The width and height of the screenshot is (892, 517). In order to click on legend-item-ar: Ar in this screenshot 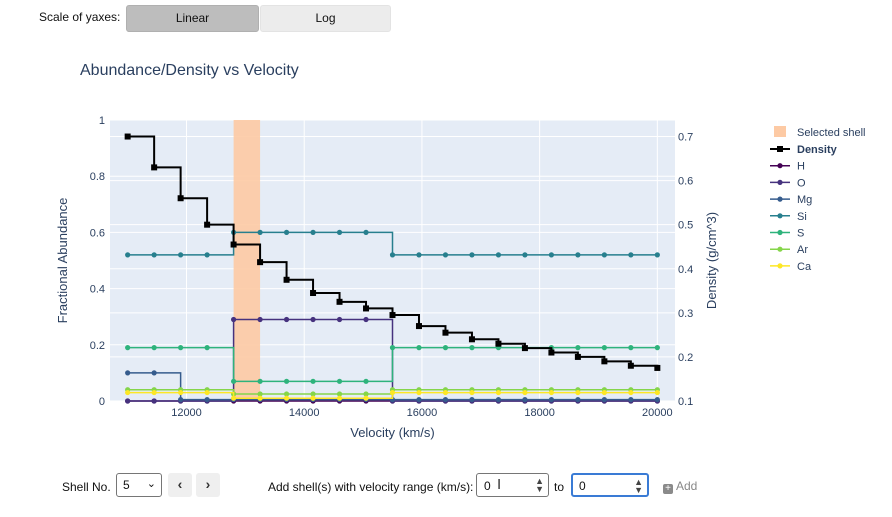, I will do `click(789, 250)`.